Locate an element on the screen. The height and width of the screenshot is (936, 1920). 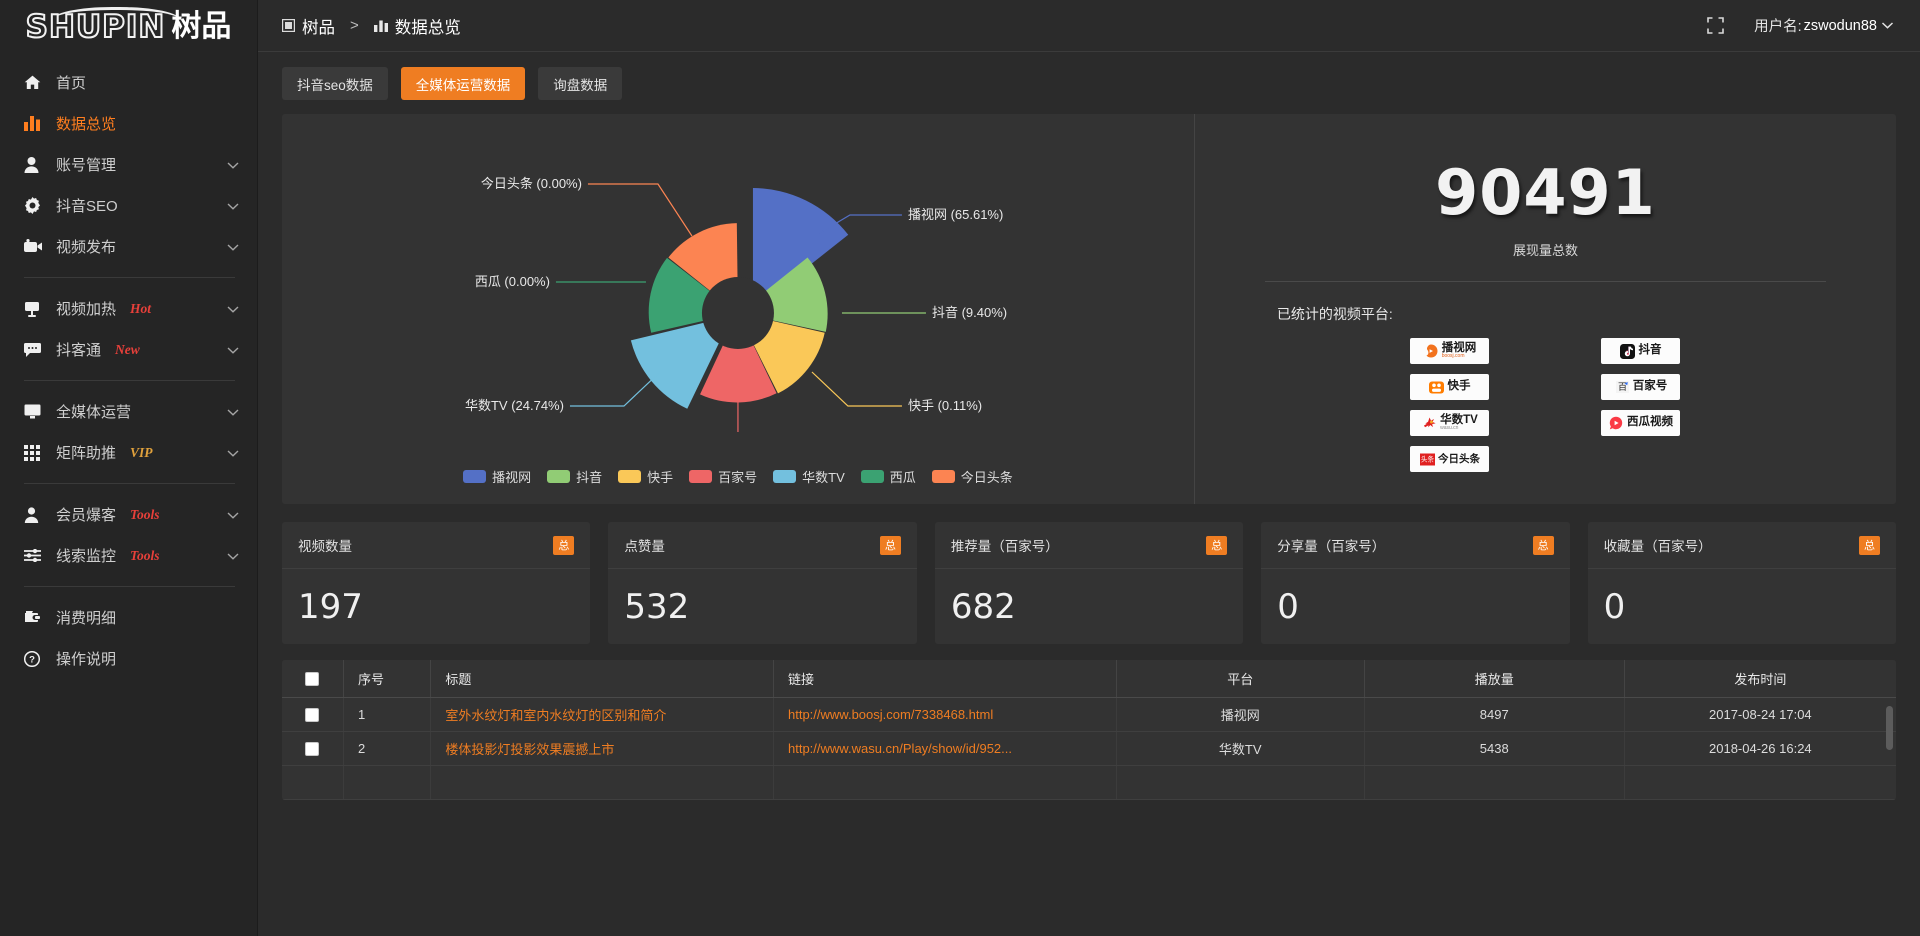
row-plays: 5438 is located at coordinates (1494, 748).